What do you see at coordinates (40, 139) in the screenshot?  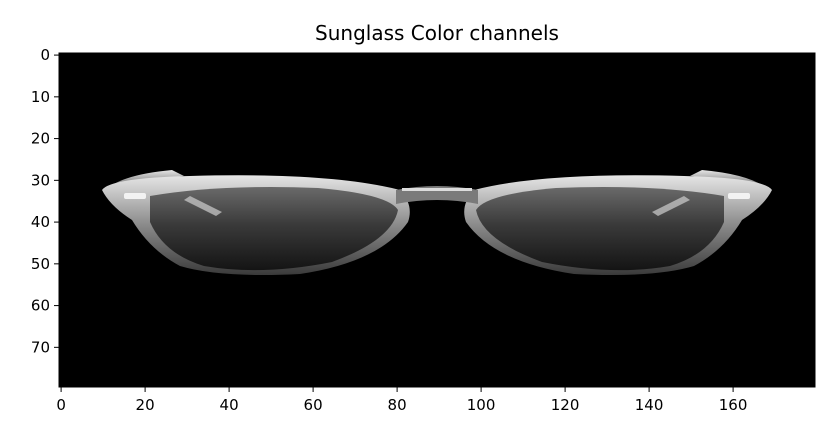 I see `y-tick-label: 20` at bounding box center [40, 139].